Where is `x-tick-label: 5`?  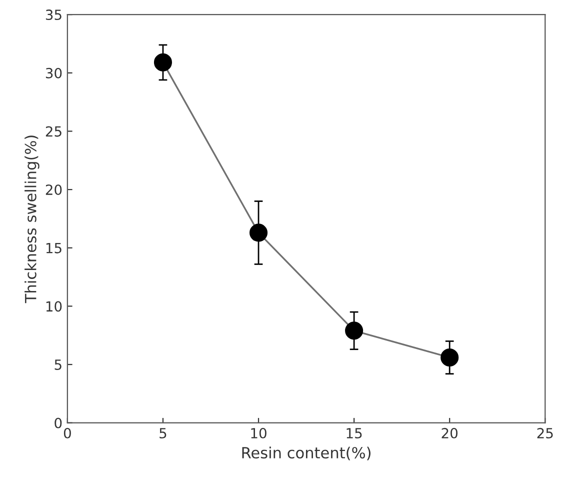
x-tick-label: 5 is located at coordinates (163, 433).